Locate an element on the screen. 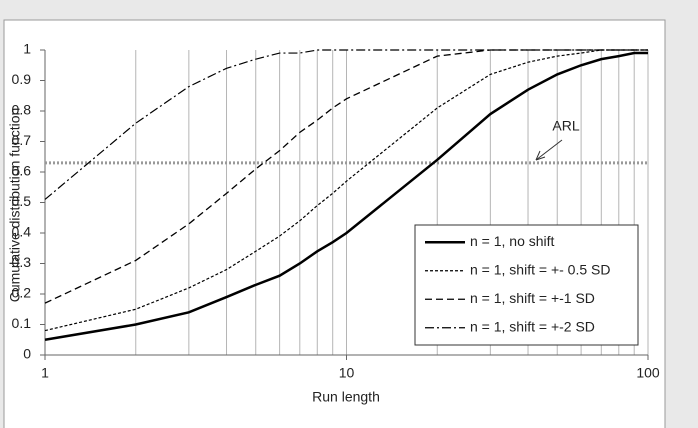 This screenshot has height=428, width=698. y-tick-label: 0.6 is located at coordinates (22, 171).